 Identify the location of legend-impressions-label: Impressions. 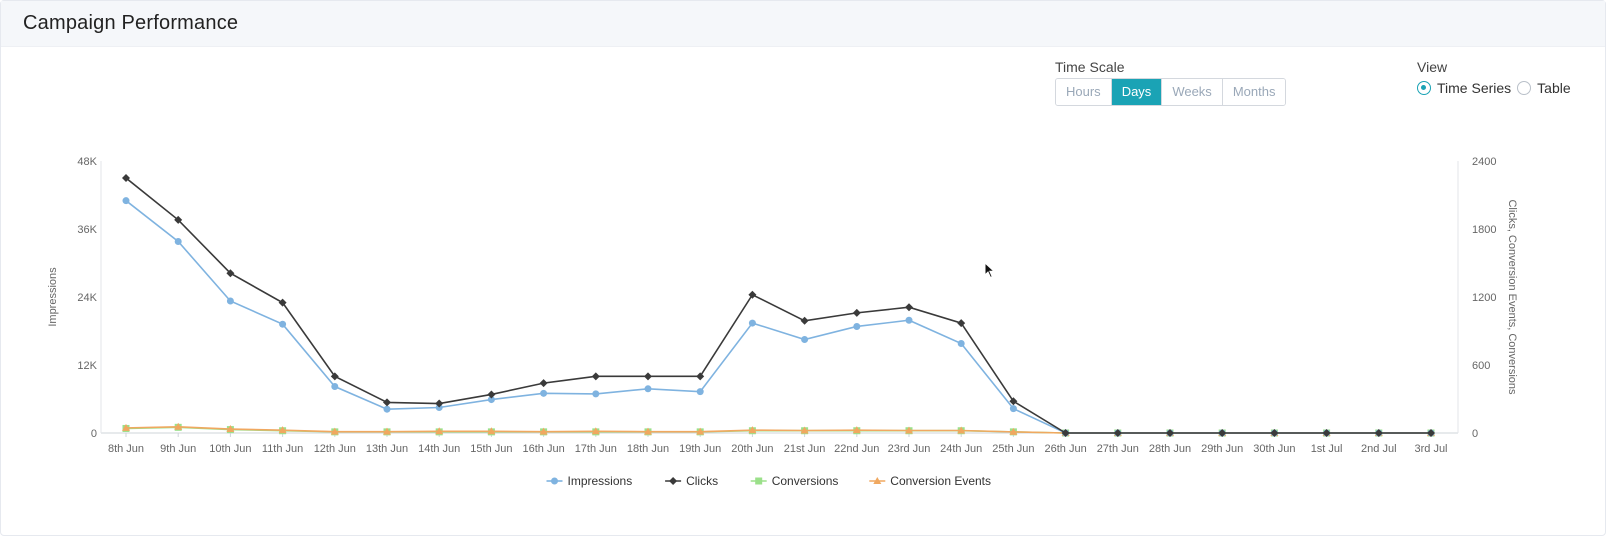
(600, 481).